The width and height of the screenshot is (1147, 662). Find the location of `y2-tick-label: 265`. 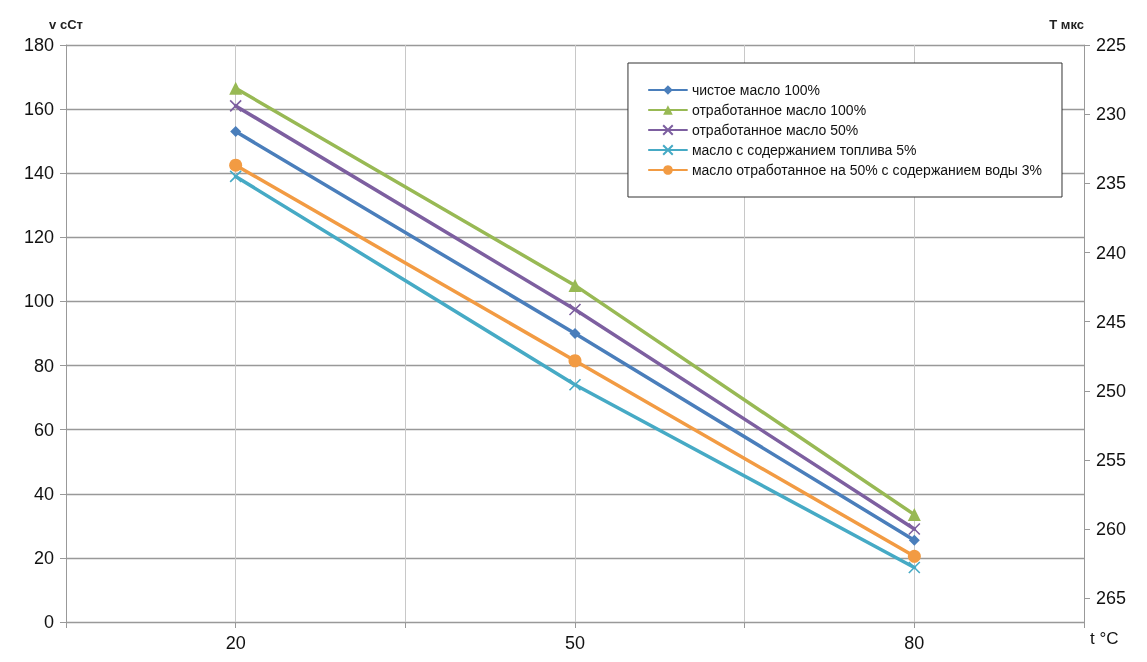

y2-tick-label: 265 is located at coordinates (1111, 598).